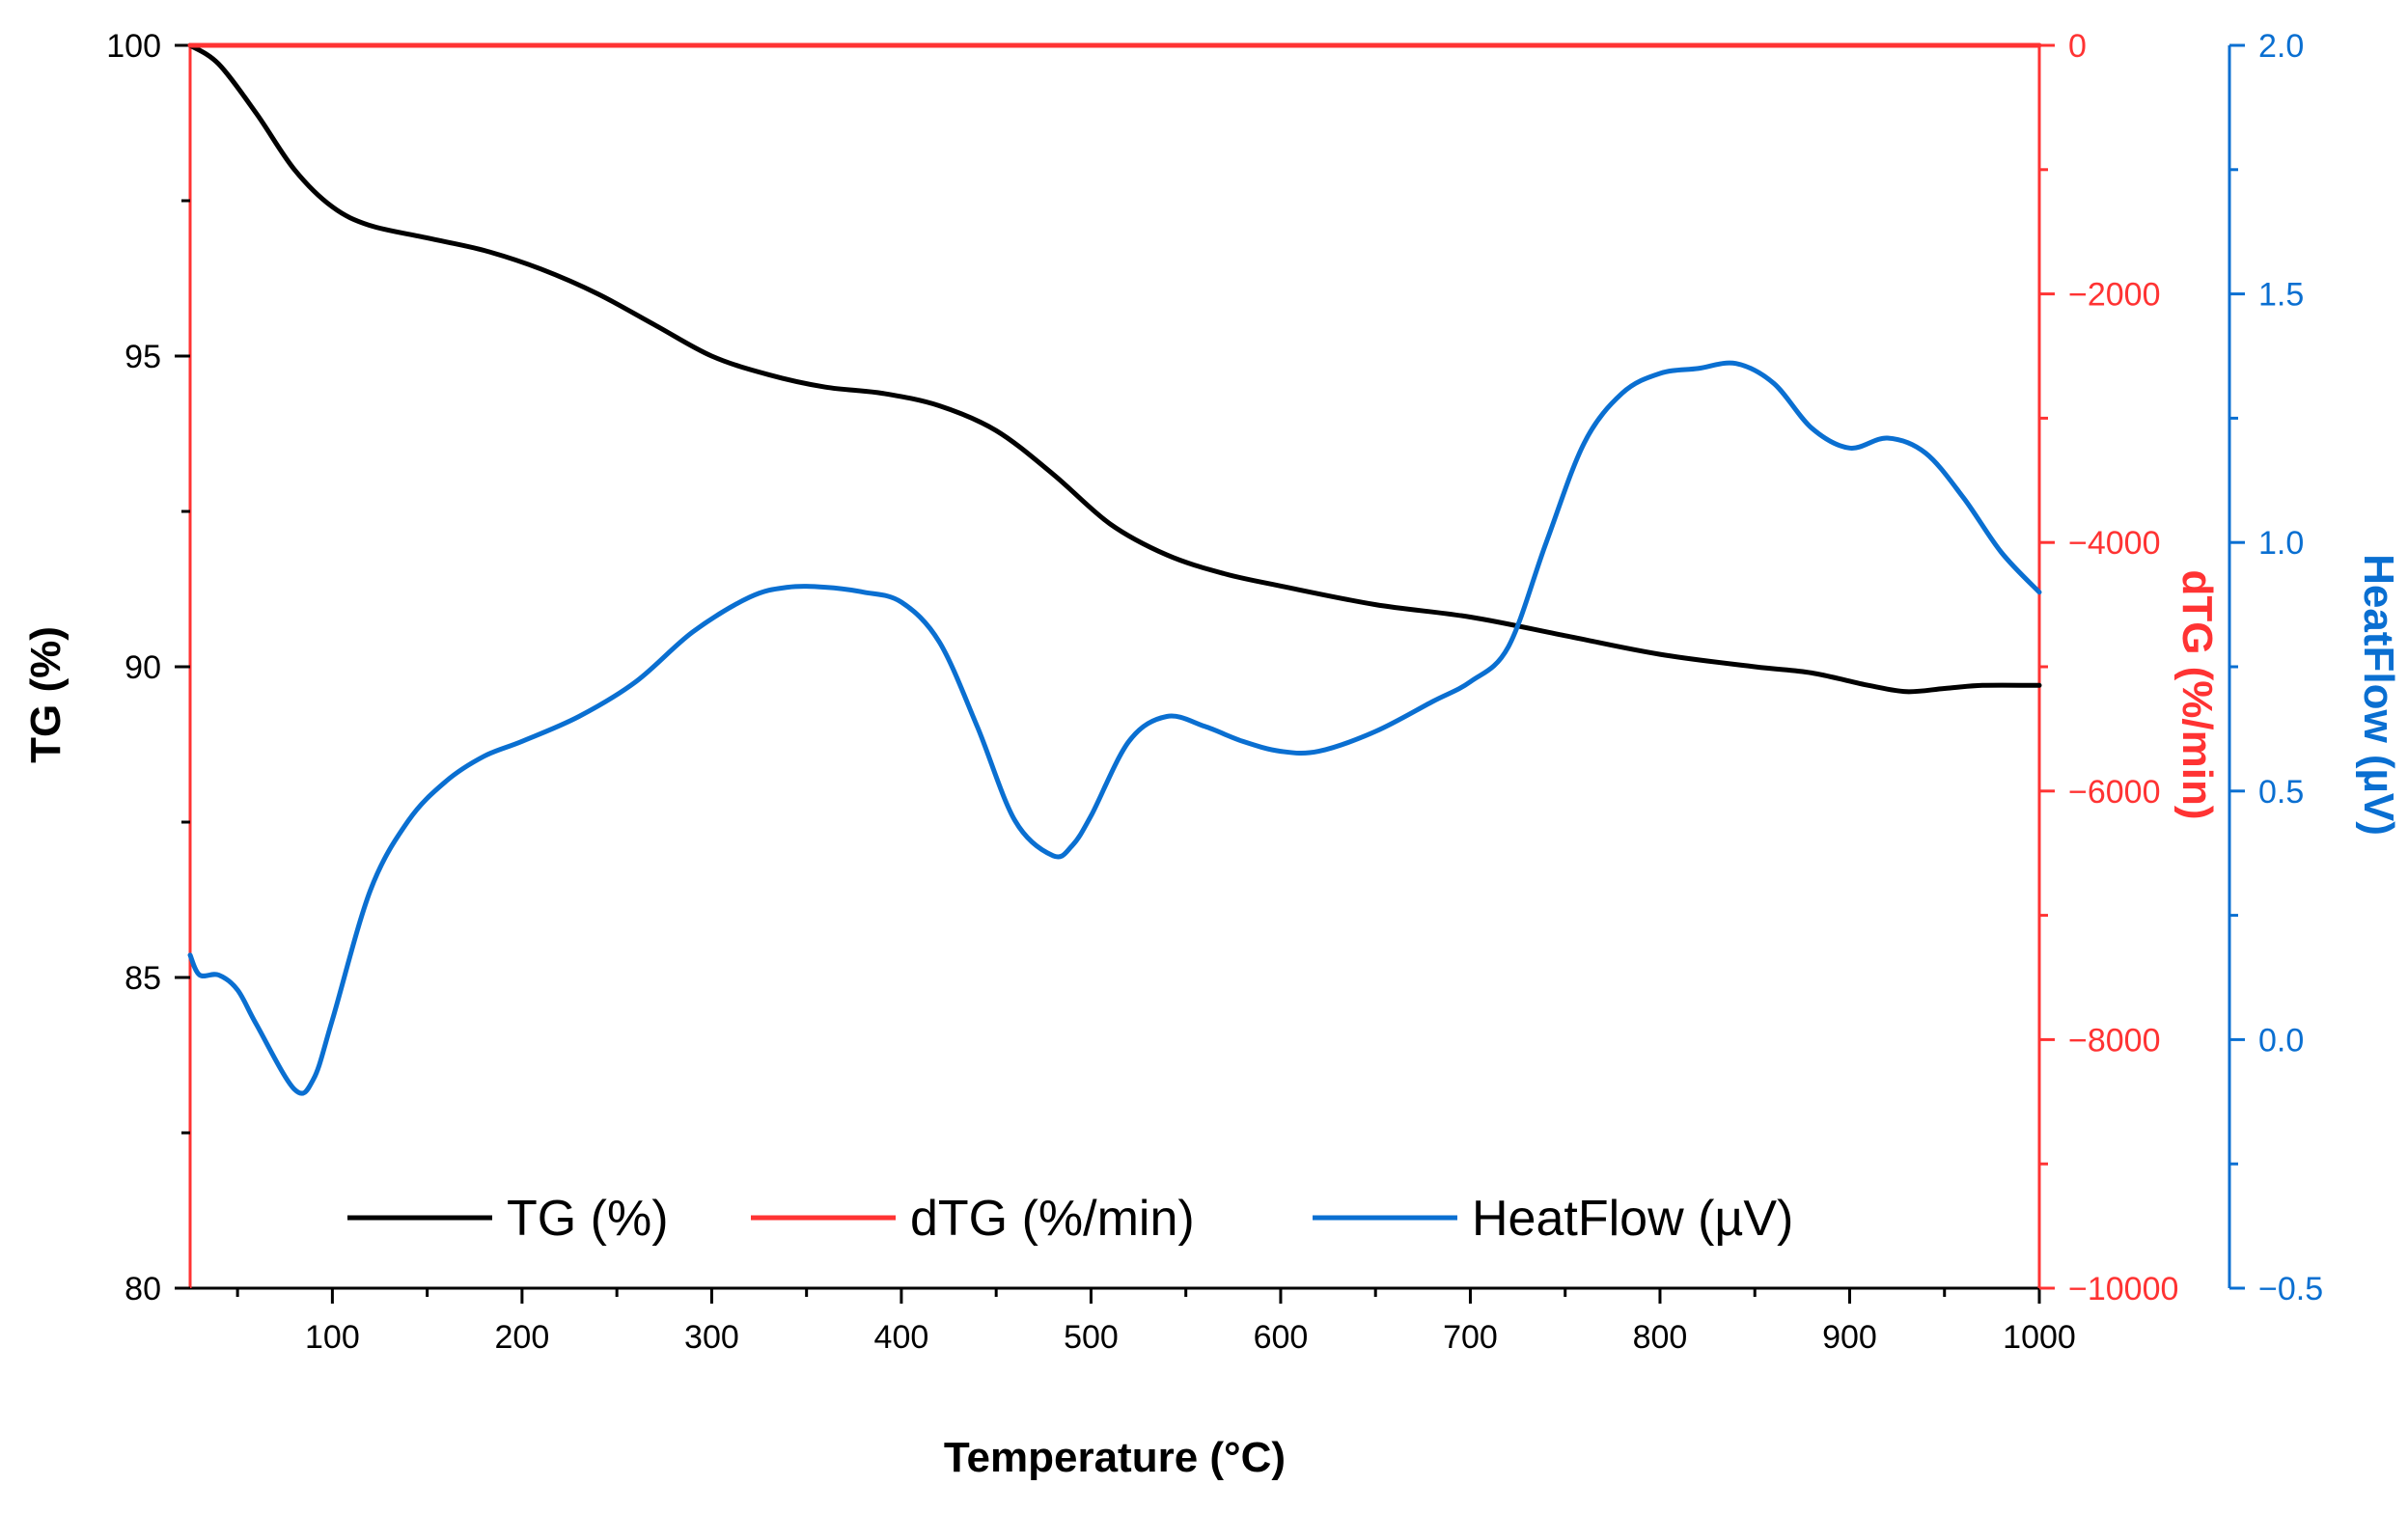 The image size is (2408, 1513). Describe the element at coordinates (2281, 1040) in the screenshot. I see `y-tick-label-heatflow: 0.0` at that location.